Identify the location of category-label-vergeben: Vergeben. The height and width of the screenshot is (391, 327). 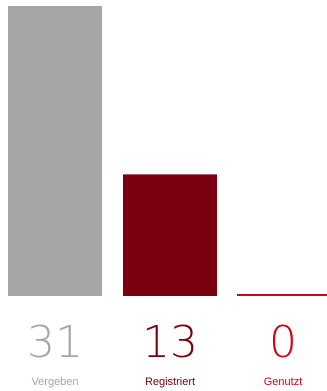
(54, 382).